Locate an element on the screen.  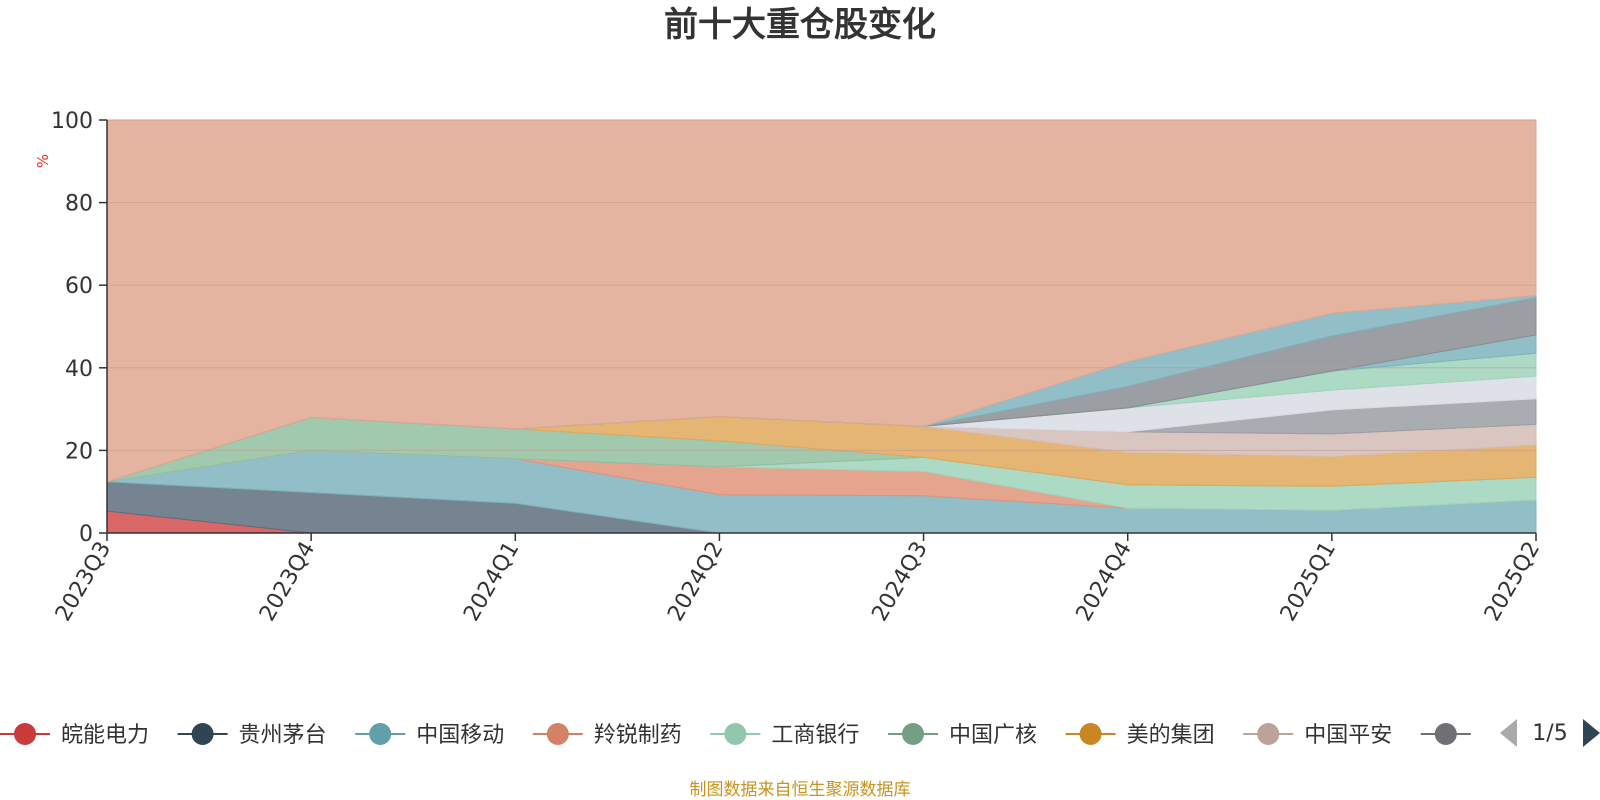
legend-label-2: 中国移动 is located at coordinates (460, 735).